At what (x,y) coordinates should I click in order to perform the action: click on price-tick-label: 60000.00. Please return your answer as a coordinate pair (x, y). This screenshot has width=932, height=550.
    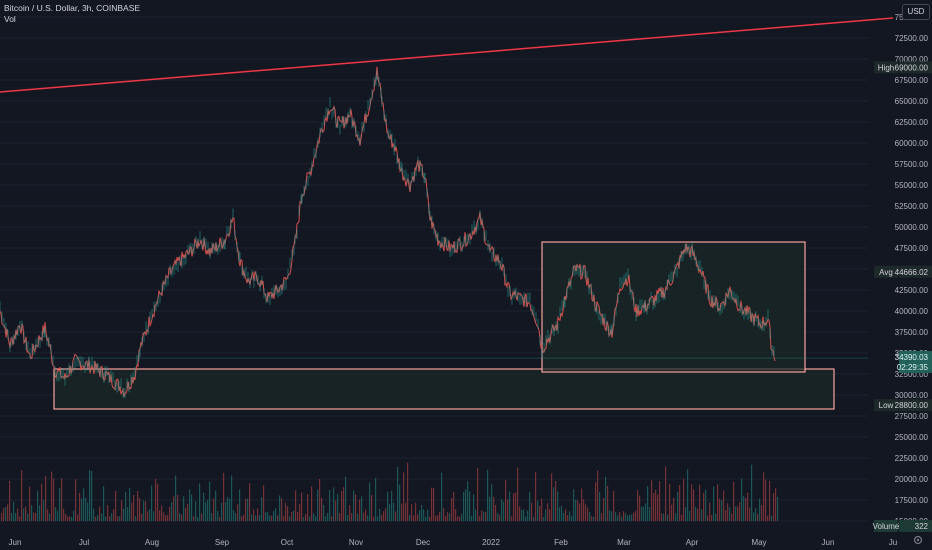
    Looking at the image, I should click on (912, 143).